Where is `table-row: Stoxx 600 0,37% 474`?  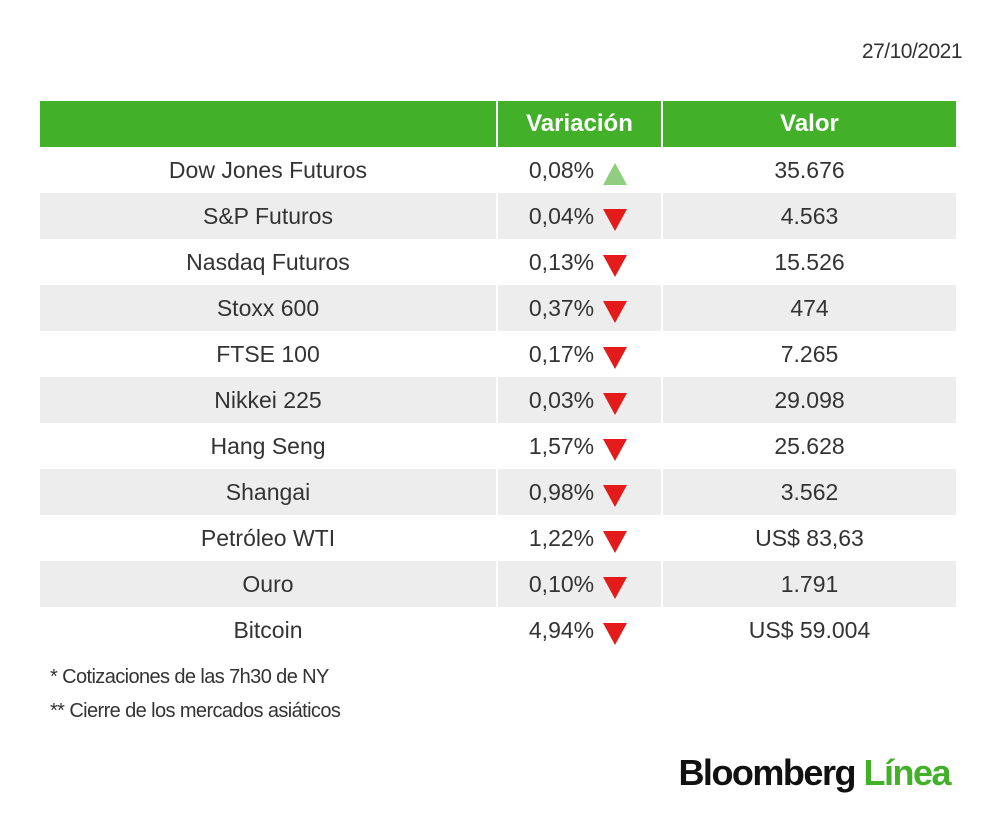
table-row: Stoxx 600 0,37% 474 is located at coordinates (498, 308).